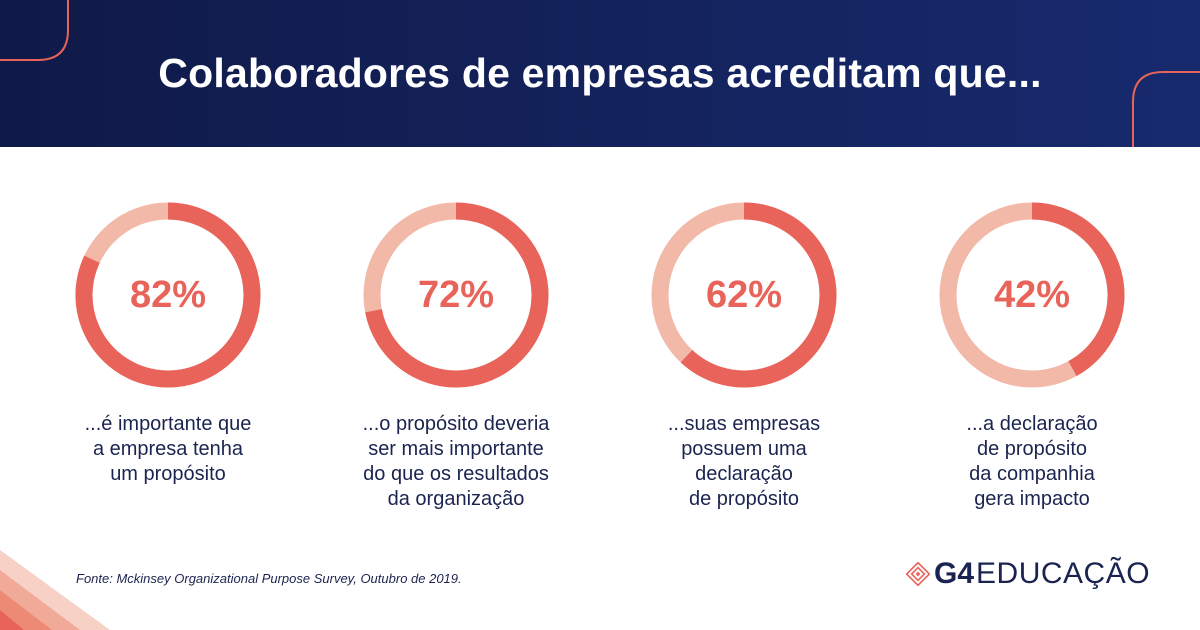  What do you see at coordinates (168, 474) in the screenshot?
I see `caption-line: um propósito` at bounding box center [168, 474].